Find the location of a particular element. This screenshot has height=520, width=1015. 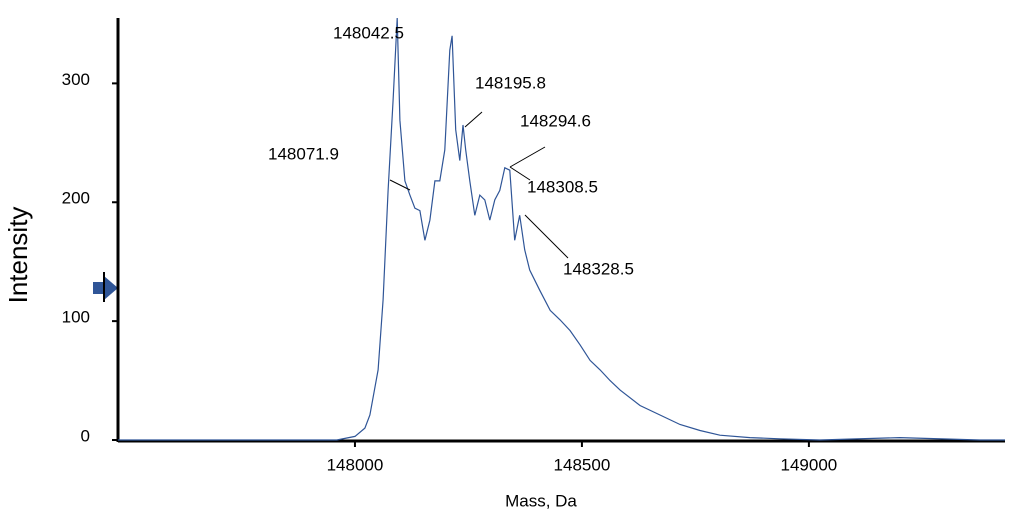

y-axis-label: Intensity is located at coordinates (18, 255).